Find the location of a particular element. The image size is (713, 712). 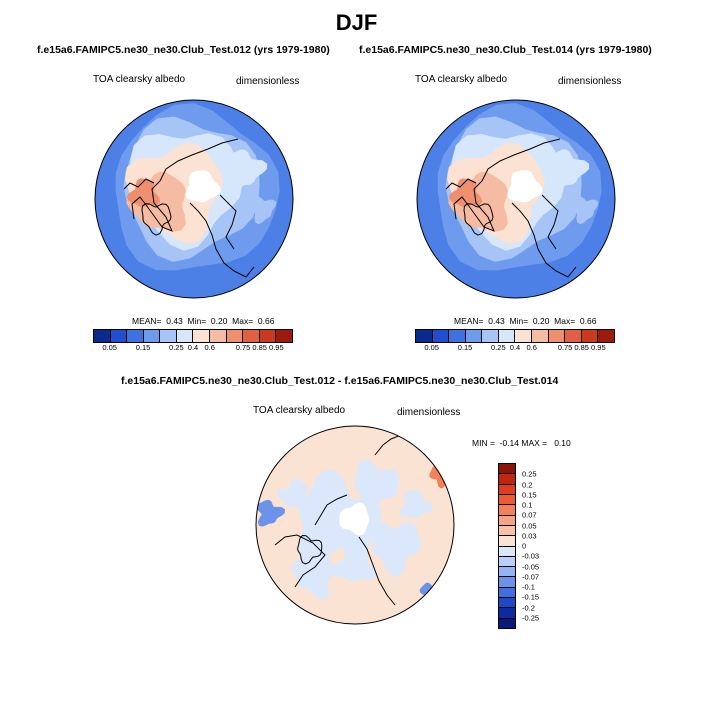

panel1-colorbar-tick-label: 0.85 is located at coordinates (259, 347).